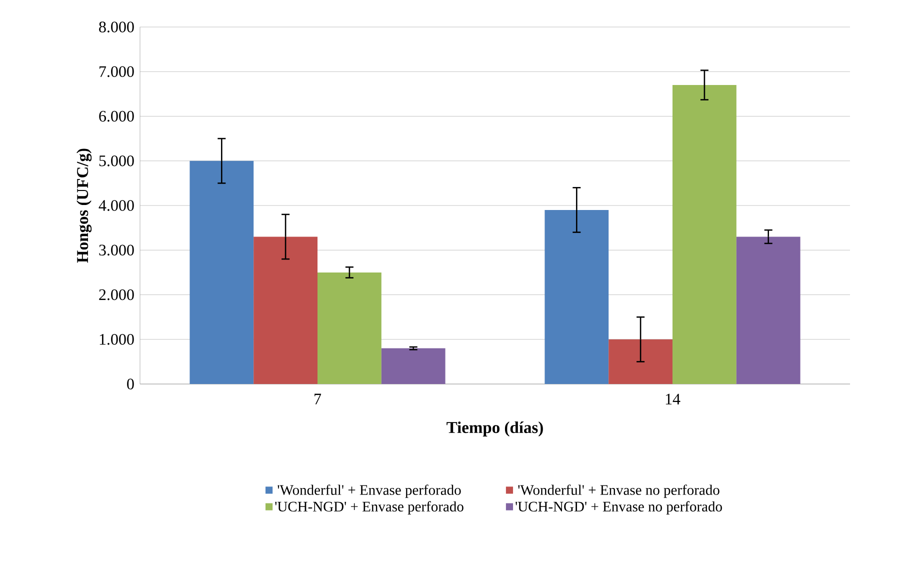  Describe the element at coordinates (117, 339) in the screenshot. I see `y-tick-label: 1.000` at that location.